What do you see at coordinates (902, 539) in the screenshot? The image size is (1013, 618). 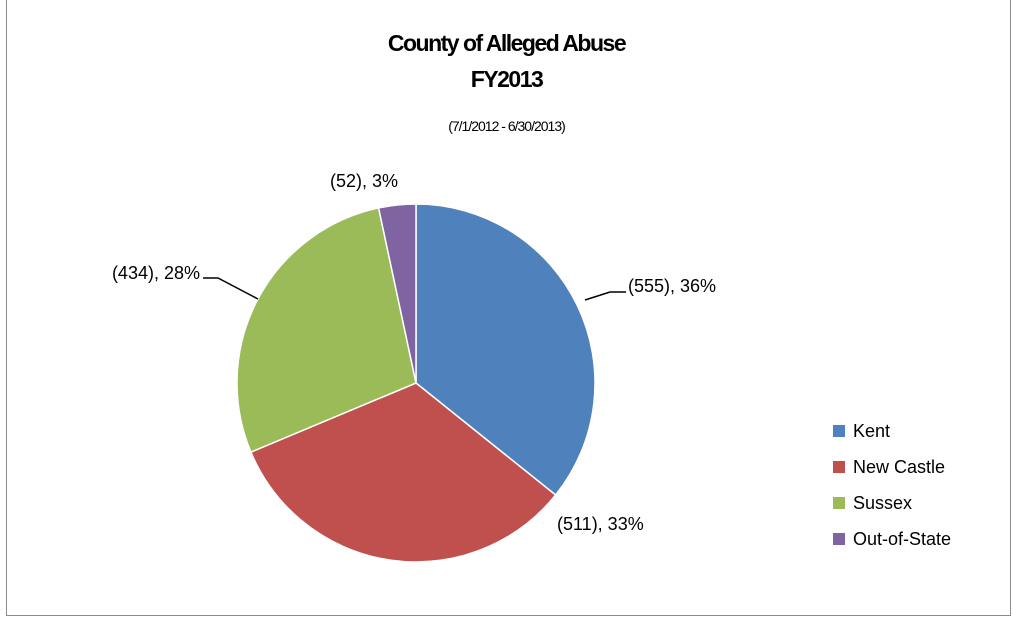 I see `legend-label: Out-of-State` at bounding box center [902, 539].